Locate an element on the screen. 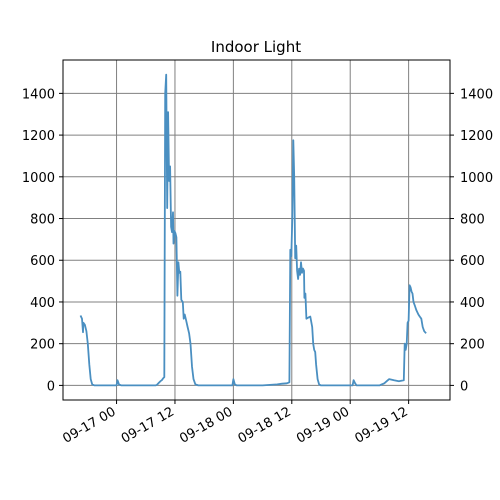 This screenshot has height=500, width=500. y-tick-label-left: 1200 is located at coordinates (38, 136).